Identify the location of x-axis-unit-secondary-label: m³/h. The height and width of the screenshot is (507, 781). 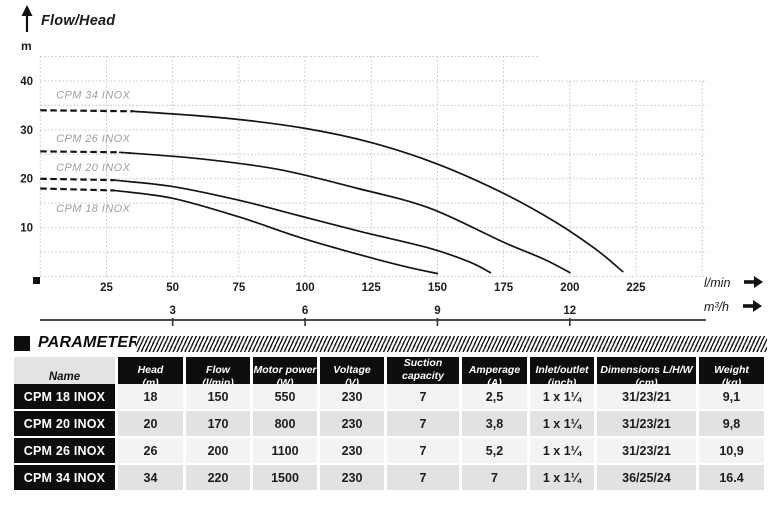
(716, 307).